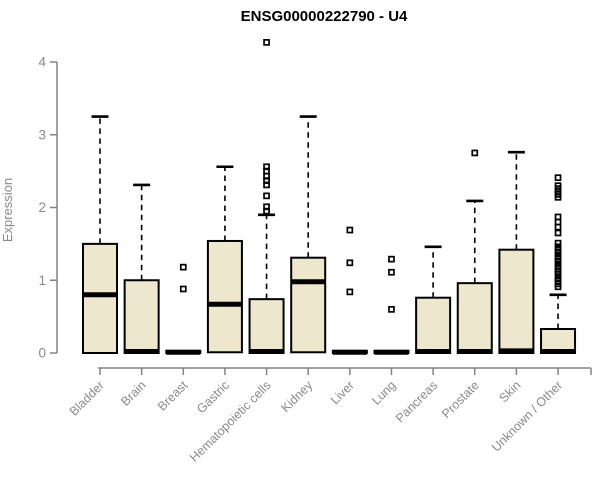 The width and height of the screenshot is (600, 500). I want to click on x-tick-label: Hematopoietic cells, so click(230, 421).